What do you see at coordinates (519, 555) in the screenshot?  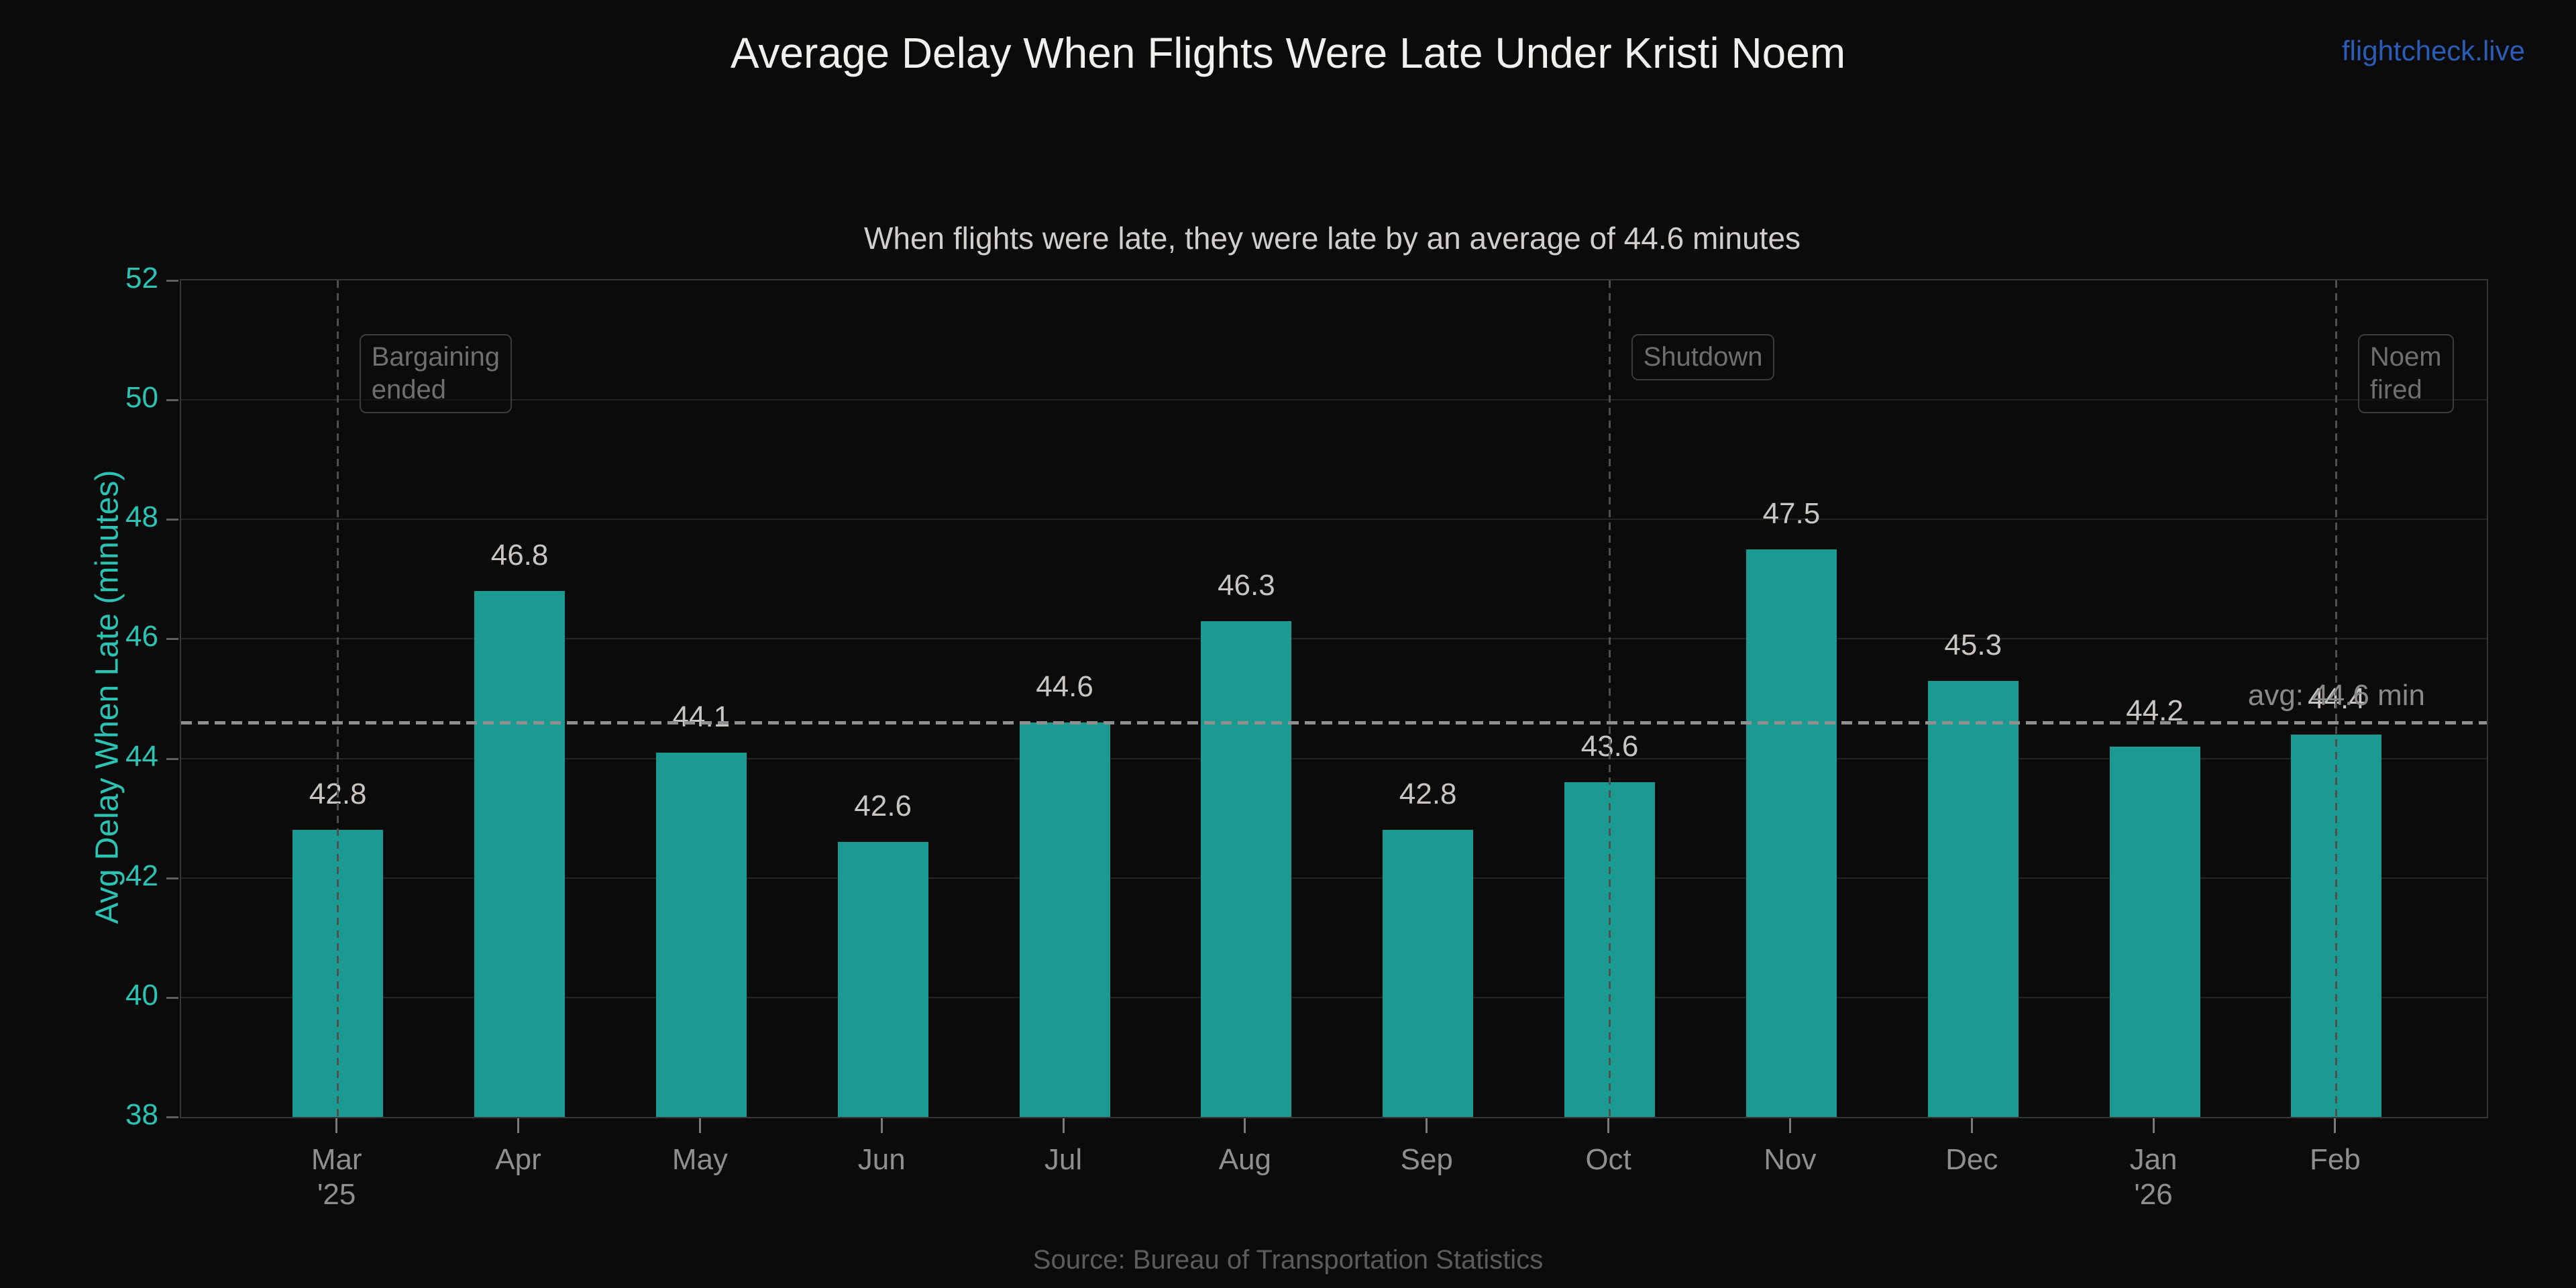 I see `bar-value-label: 46.8` at bounding box center [519, 555].